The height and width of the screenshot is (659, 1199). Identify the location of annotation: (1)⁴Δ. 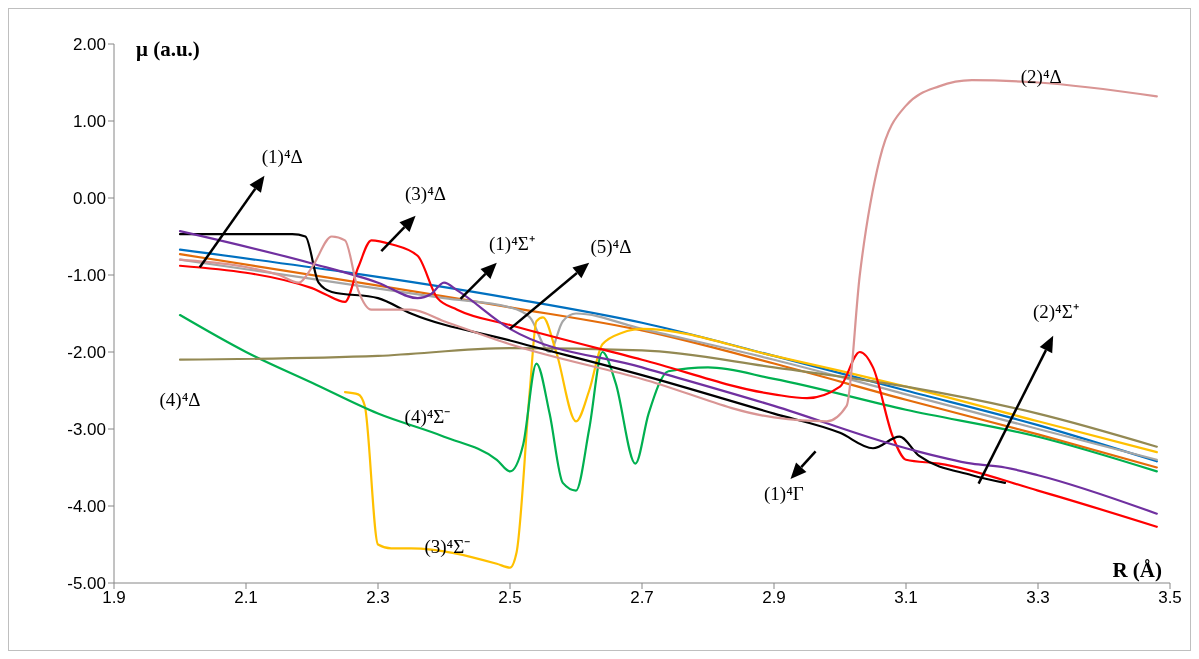
(282, 157).